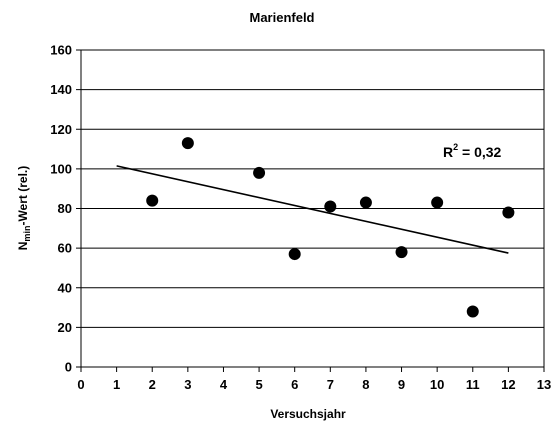  What do you see at coordinates (508, 384) in the screenshot?
I see `x-tick-label: 12` at bounding box center [508, 384].